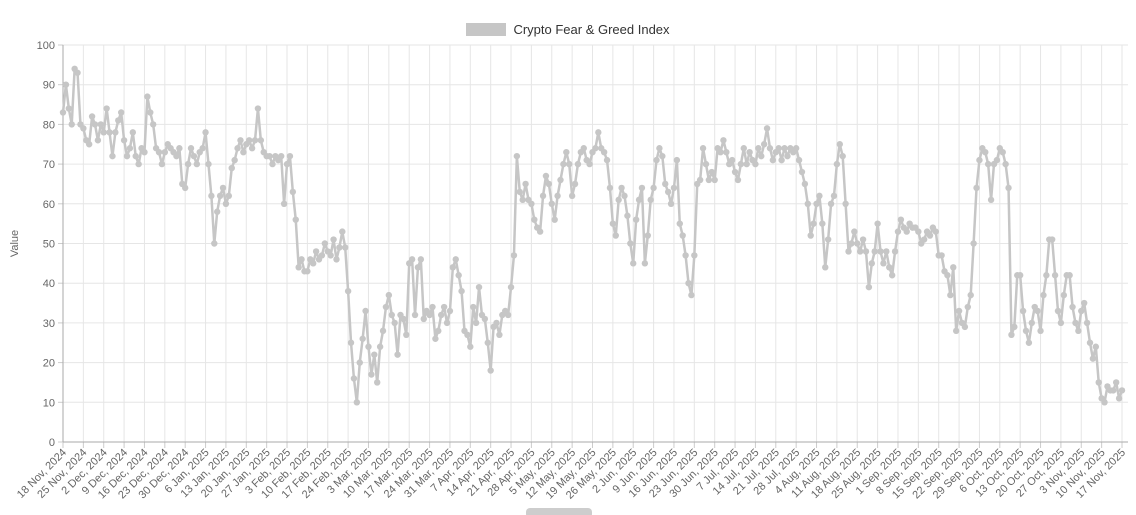  What do you see at coordinates (52, 443) in the screenshot?
I see `y-tick-label: 0` at bounding box center [52, 443].